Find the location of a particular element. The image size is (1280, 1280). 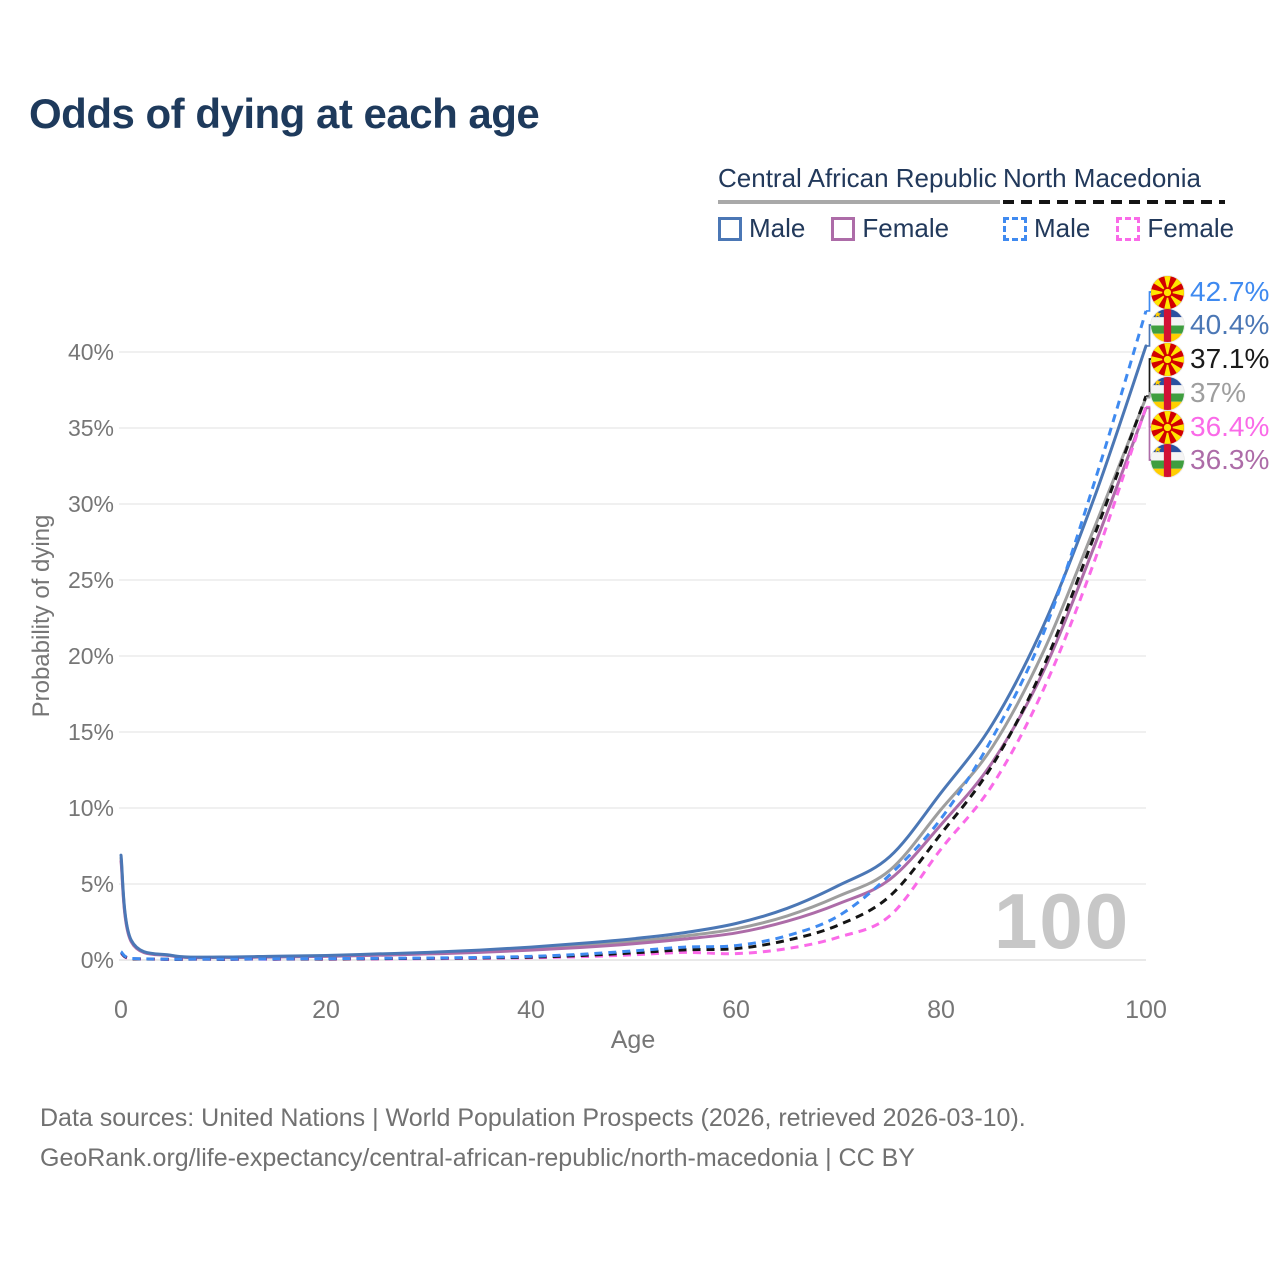

y-tick-0%: 0% is located at coordinates (97, 960).